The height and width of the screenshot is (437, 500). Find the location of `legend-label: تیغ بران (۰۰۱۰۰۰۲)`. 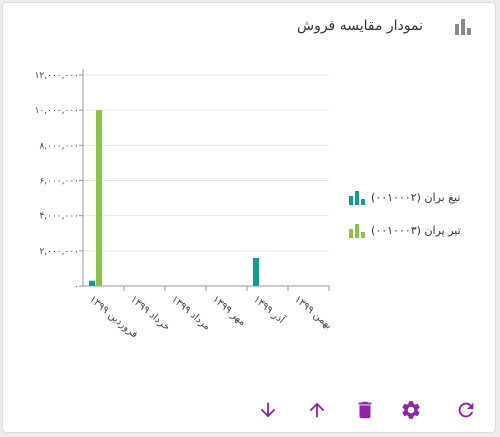

legend-label: تیغ بران (۰۰۱۰۰۰۲) is located at coordinates (416, 197).